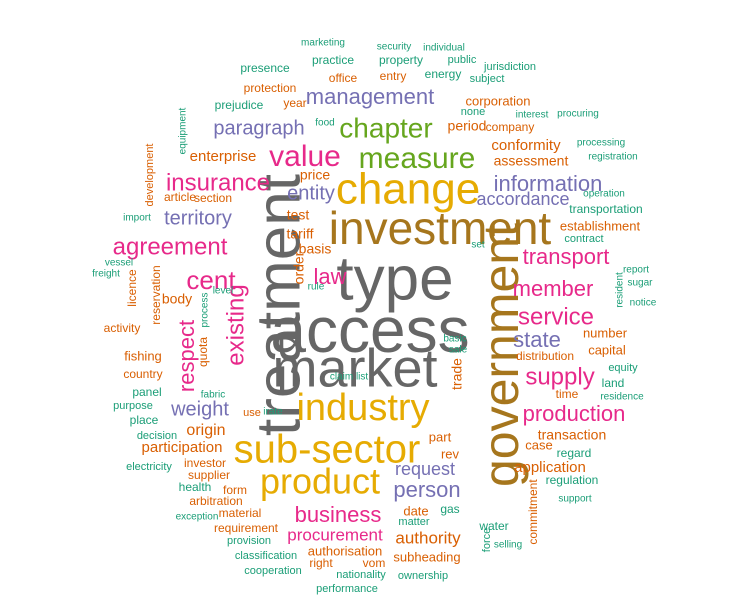  Describe the element at coordinates (620, 290) in the screenshot. I see `word-resident: resident` at that location.